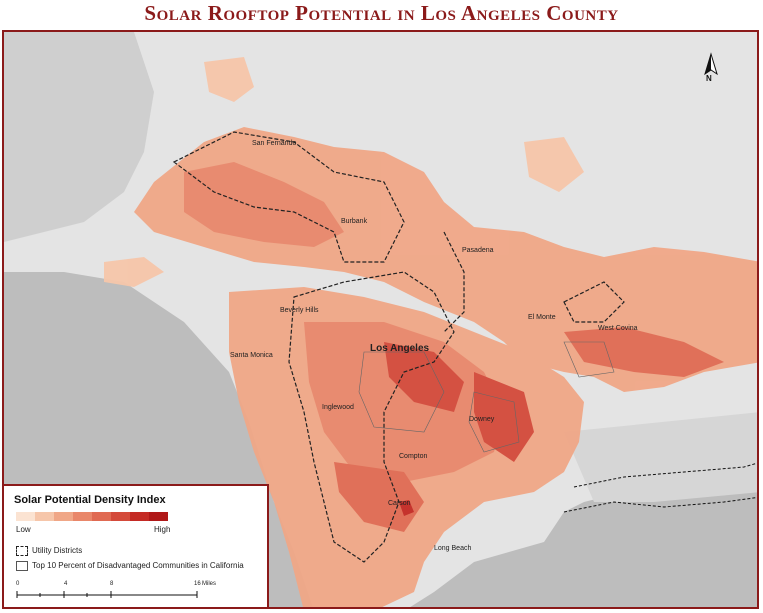 This screenshot has height=613, width=763. I want to click on place-santa-monica: Santa Monica, so click(251, 355).